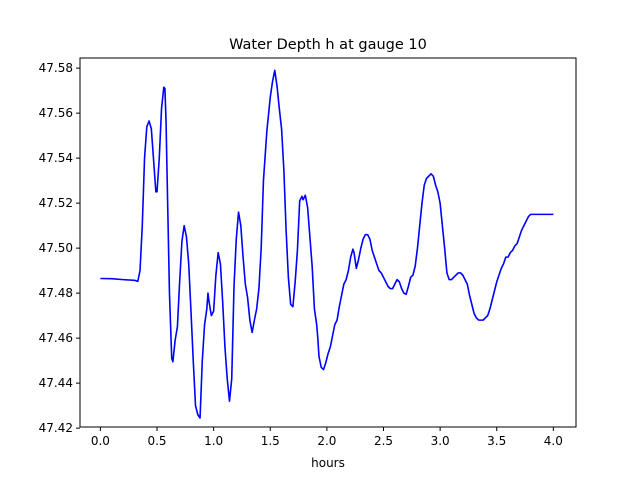  What do you see at coordinates (270, 441) in the screenshot?
I see `x-tick-label: 1.5` at bounding box center [270, 441].